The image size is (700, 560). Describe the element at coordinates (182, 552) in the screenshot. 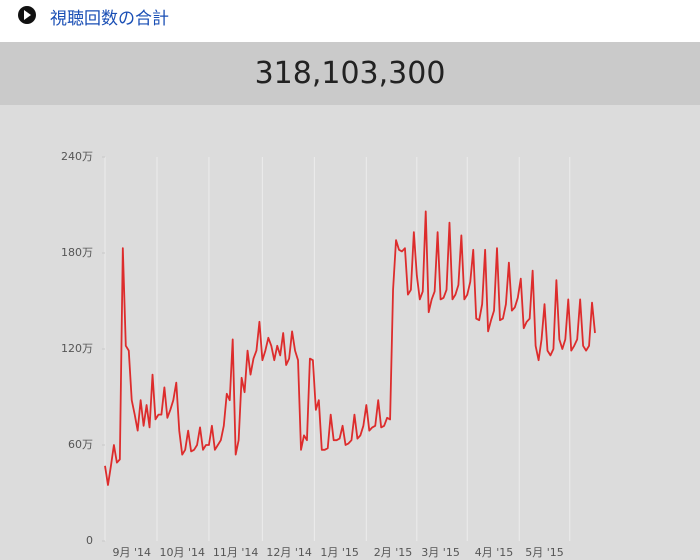

I see `x-tick-label: 10月 '14` at that location.